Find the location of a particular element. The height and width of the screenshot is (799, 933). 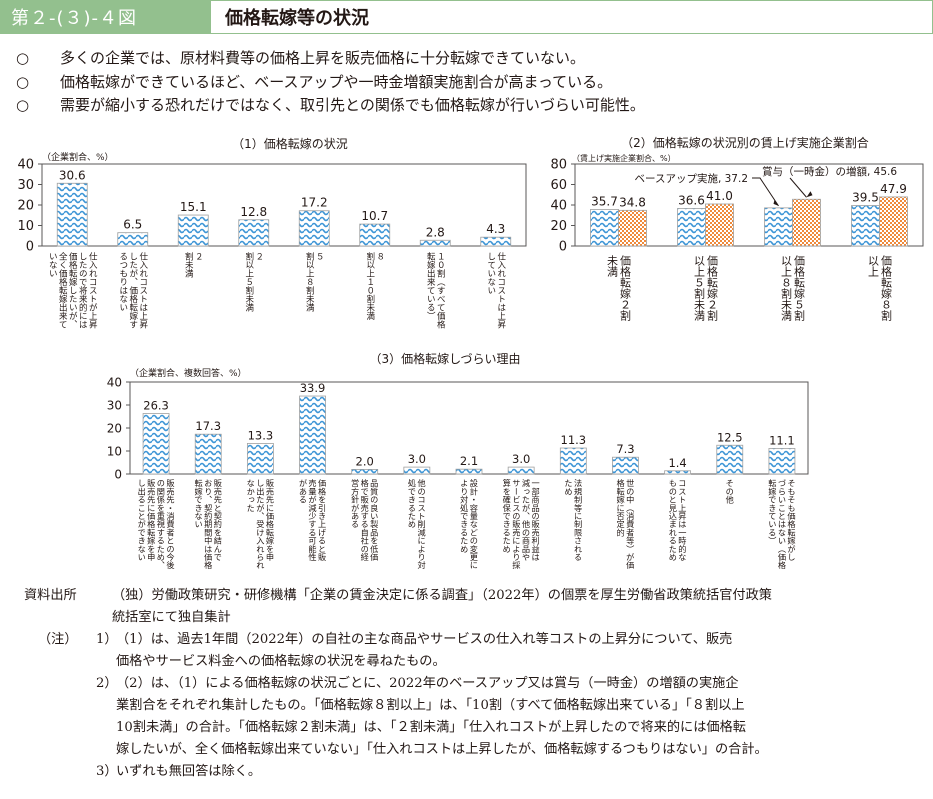

notes-label: （注） is located at coordinates (58, 639).